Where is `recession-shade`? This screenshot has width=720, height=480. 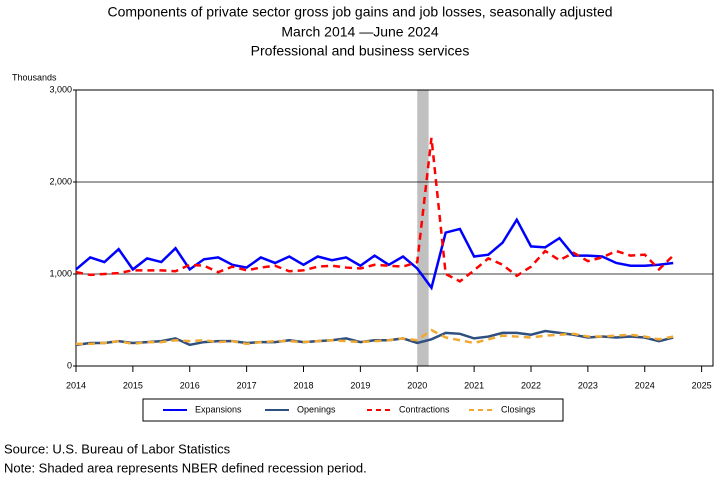
recession-shade is located at coordinates (423, 228).